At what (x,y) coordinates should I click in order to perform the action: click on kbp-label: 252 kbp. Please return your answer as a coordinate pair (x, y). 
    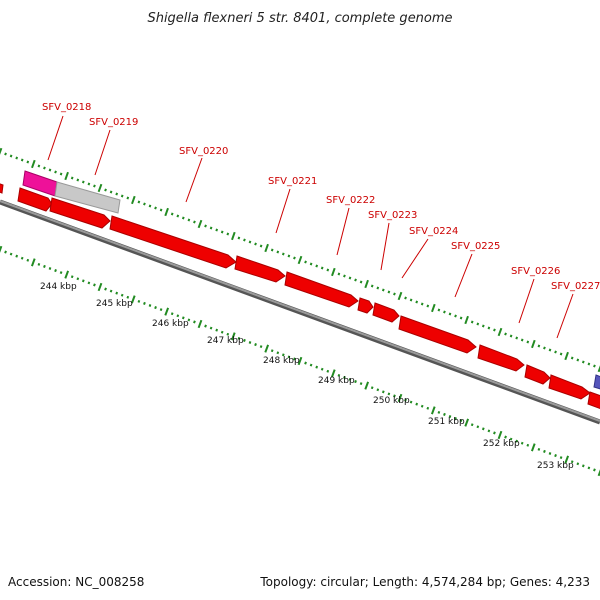
    Looking at the image, I should click on (501, 444).